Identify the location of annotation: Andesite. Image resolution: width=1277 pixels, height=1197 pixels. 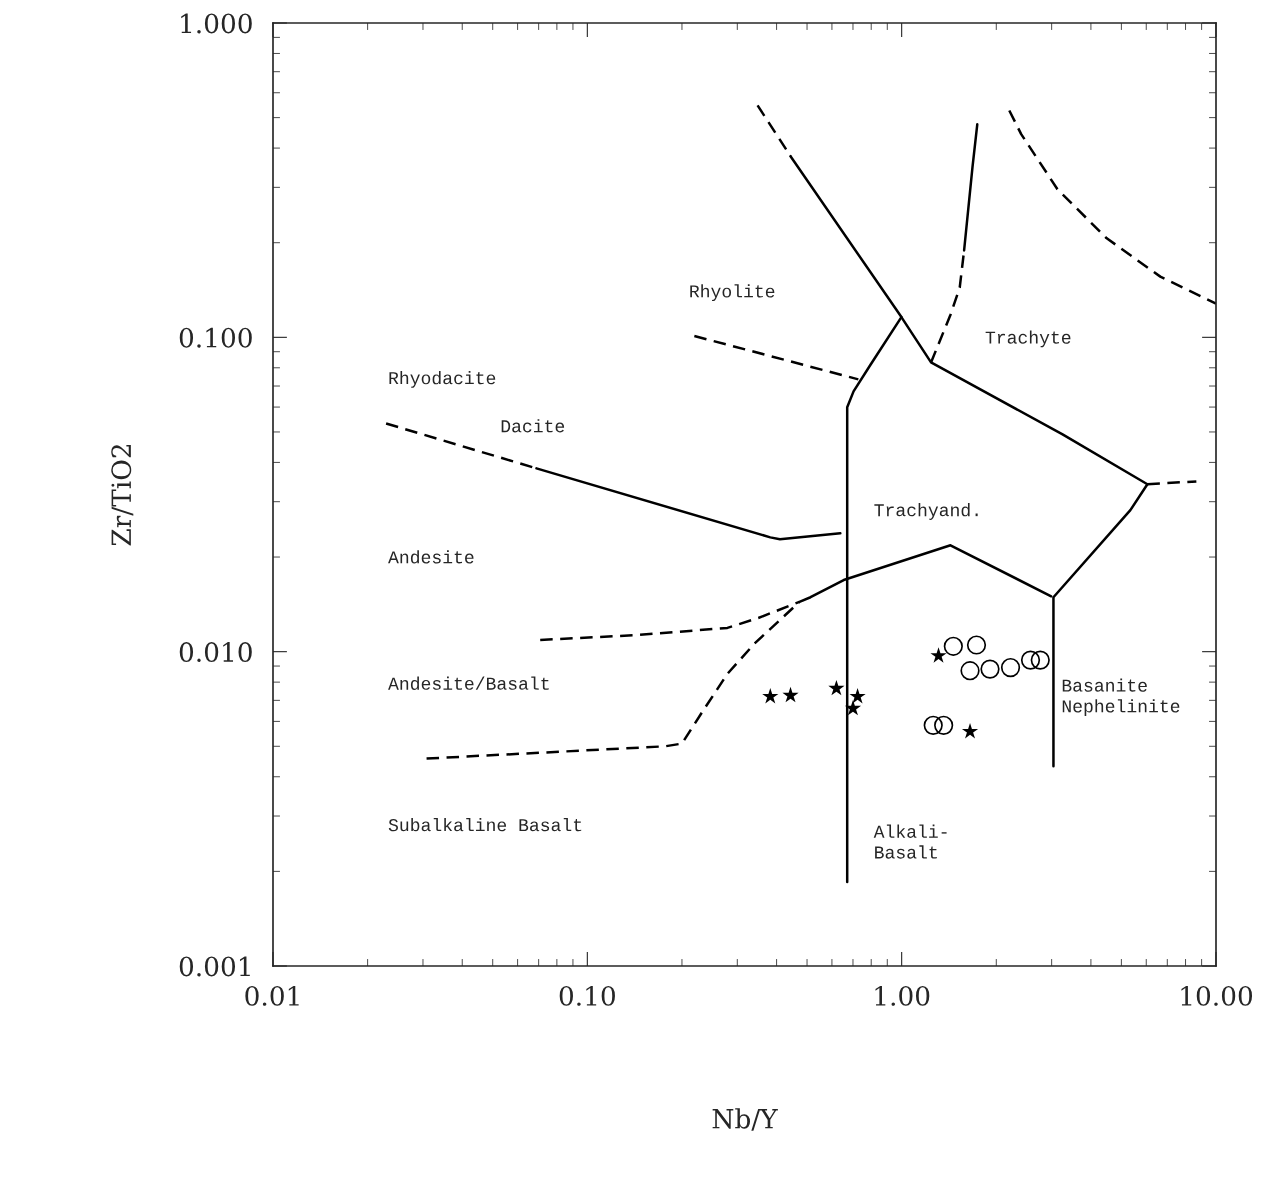
(431, 557).